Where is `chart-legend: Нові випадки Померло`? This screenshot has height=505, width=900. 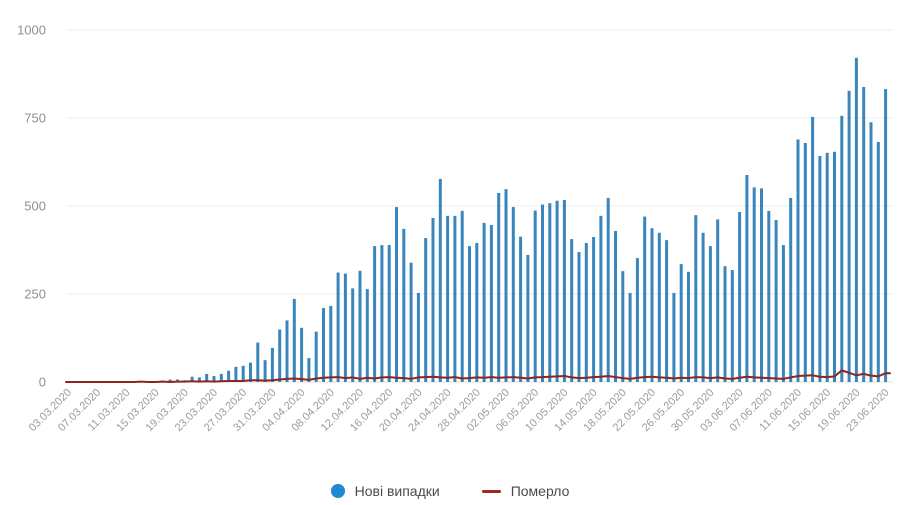
chart-legend: Нові випадки Померло is located at coordinates (450, 491).